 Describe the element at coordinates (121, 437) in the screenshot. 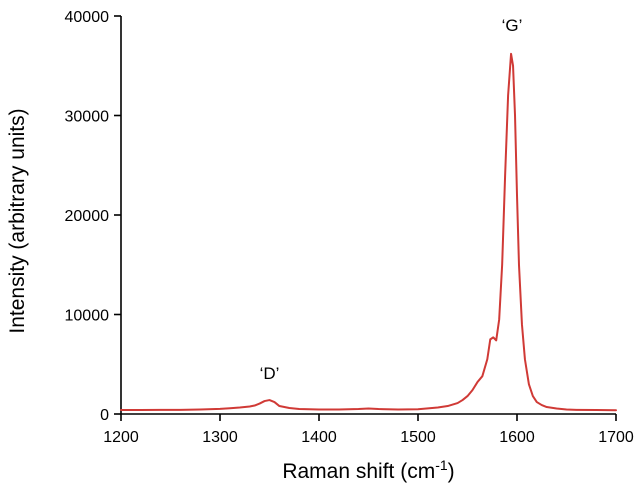

I see `x-tick-label: 1200` at that location.